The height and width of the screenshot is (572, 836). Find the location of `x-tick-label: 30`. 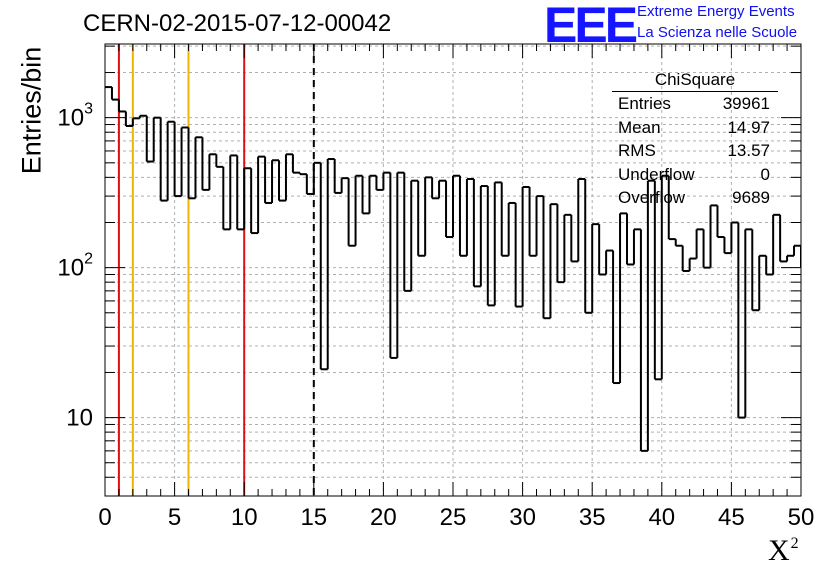

x-tick-label: 30 is located at coordinates (522, 517).